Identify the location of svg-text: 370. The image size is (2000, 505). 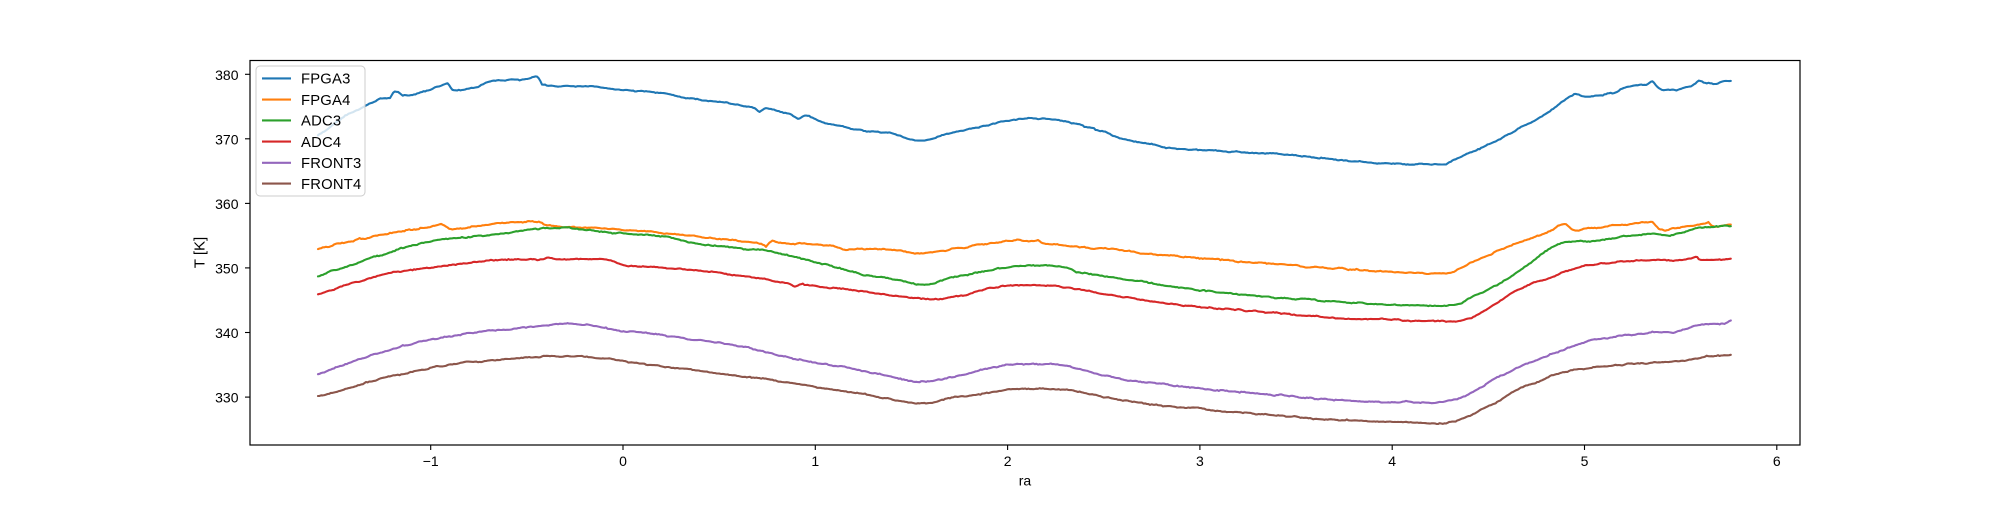
(227, 139).